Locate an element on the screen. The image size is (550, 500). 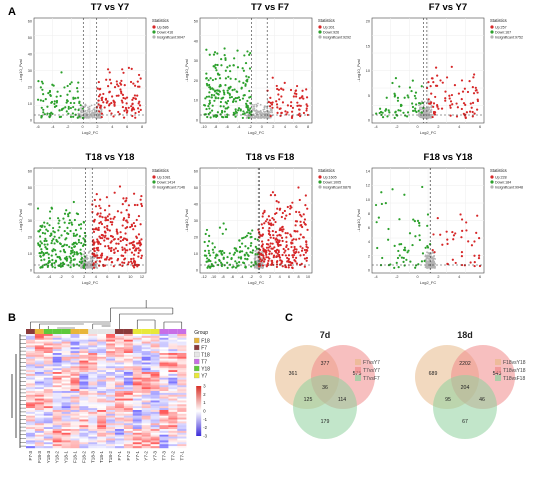
y-axis-label: -Log10_Pval is located at coordinates (358, 220).